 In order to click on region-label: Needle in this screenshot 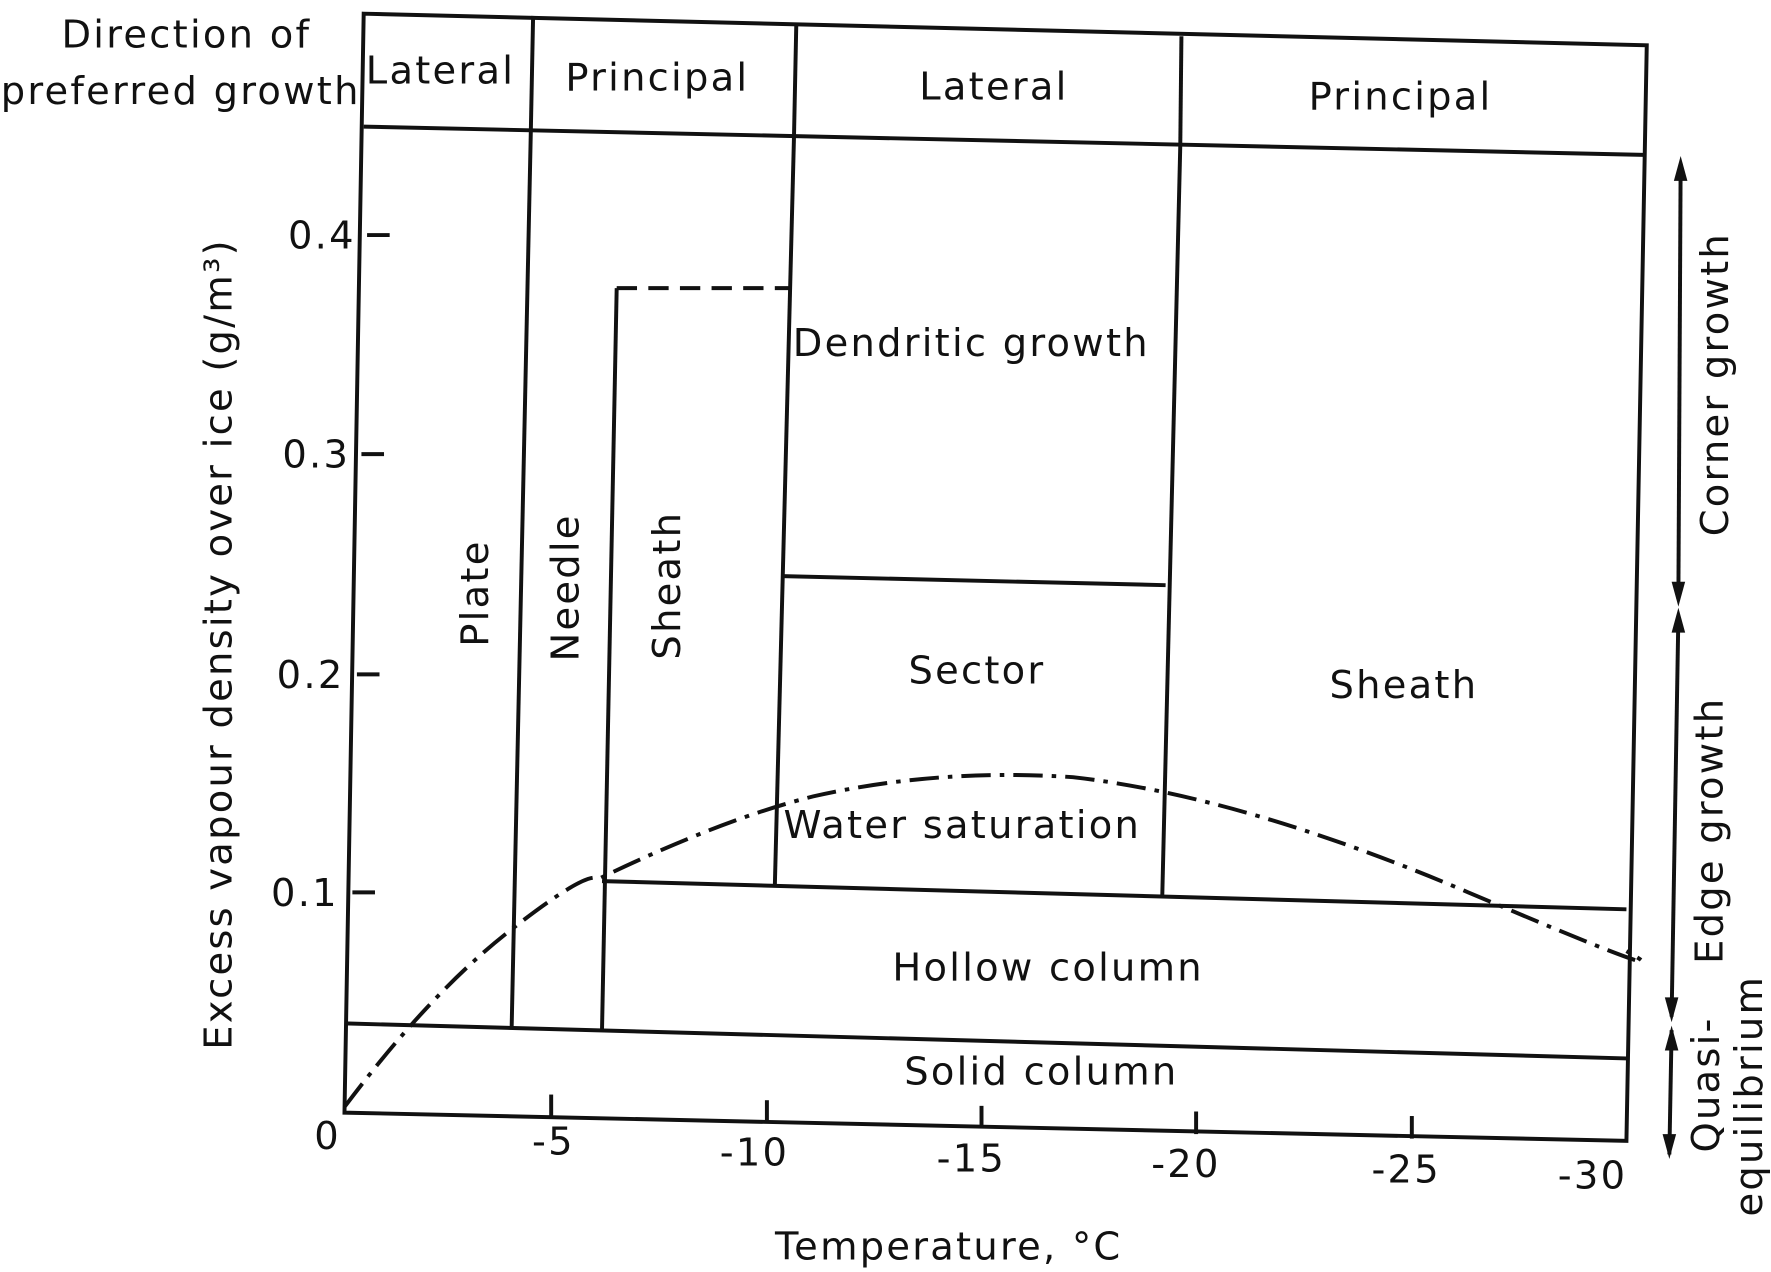, I will do `click(565, 587)`.